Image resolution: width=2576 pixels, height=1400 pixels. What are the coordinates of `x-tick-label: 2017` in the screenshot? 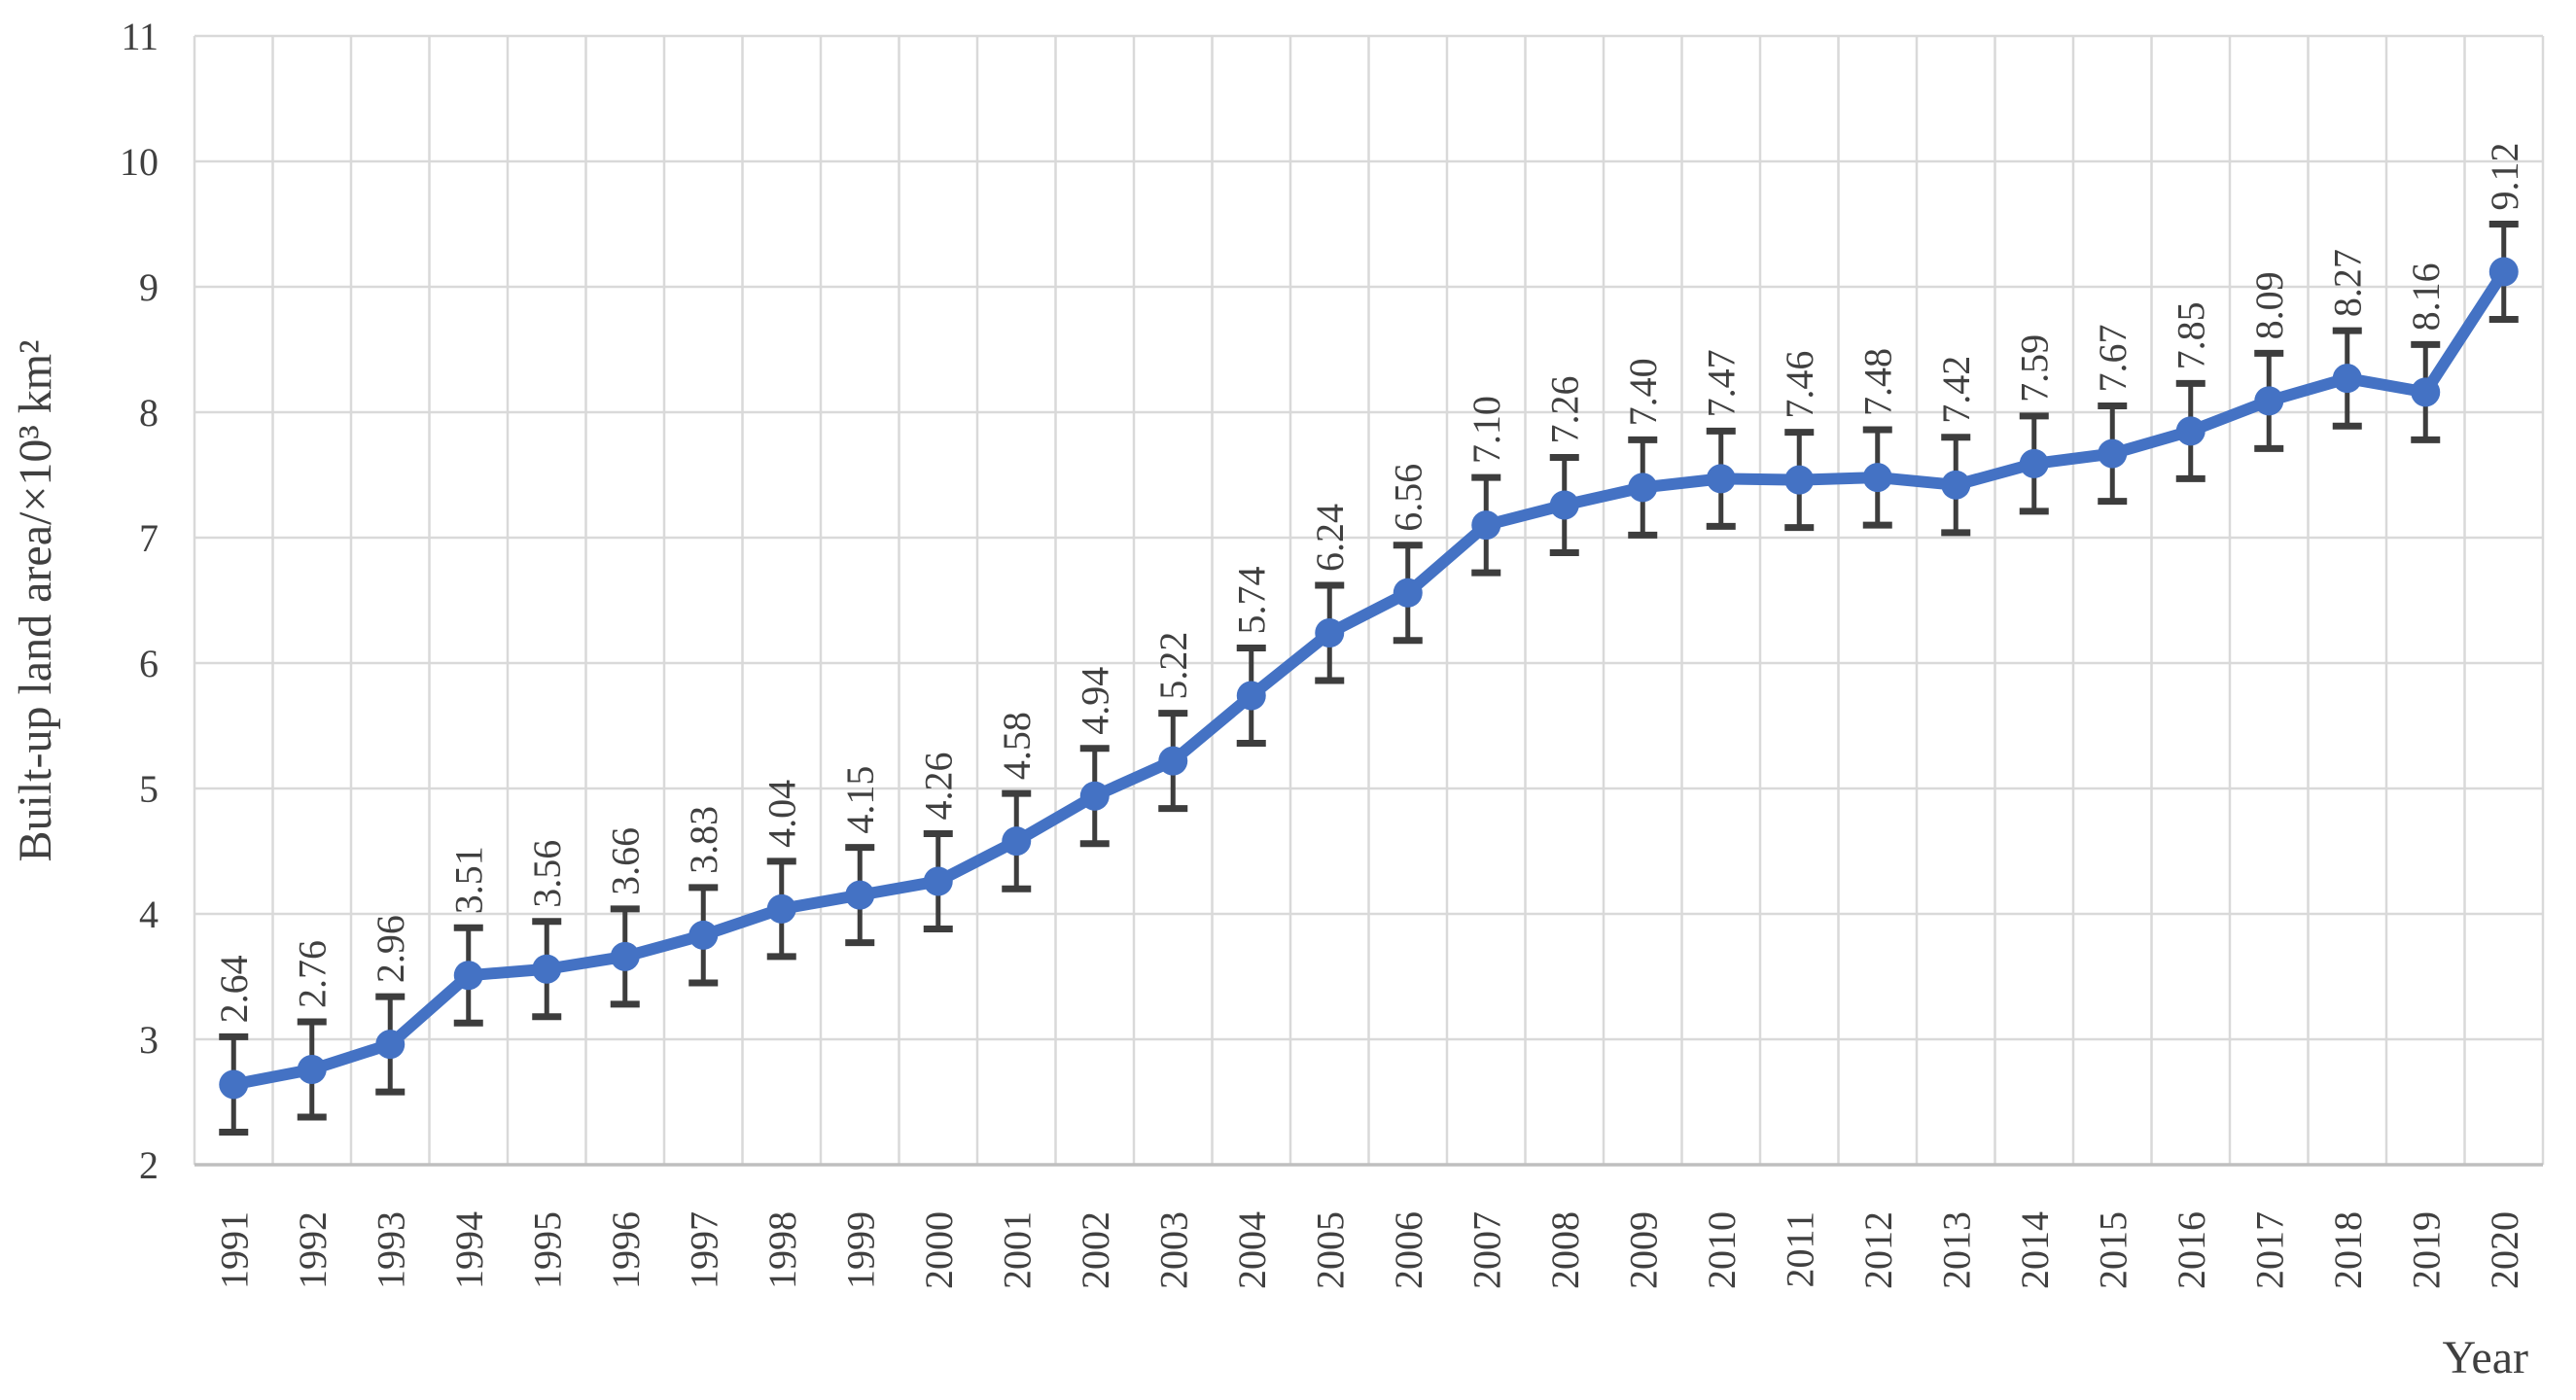 It's located at (2269, 1250).